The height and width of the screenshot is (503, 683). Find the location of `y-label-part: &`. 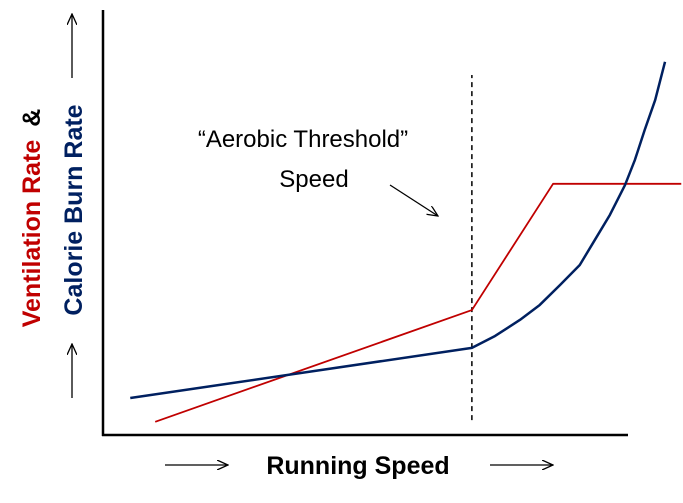

y-label-part: & is located at coordinates (32, 118).